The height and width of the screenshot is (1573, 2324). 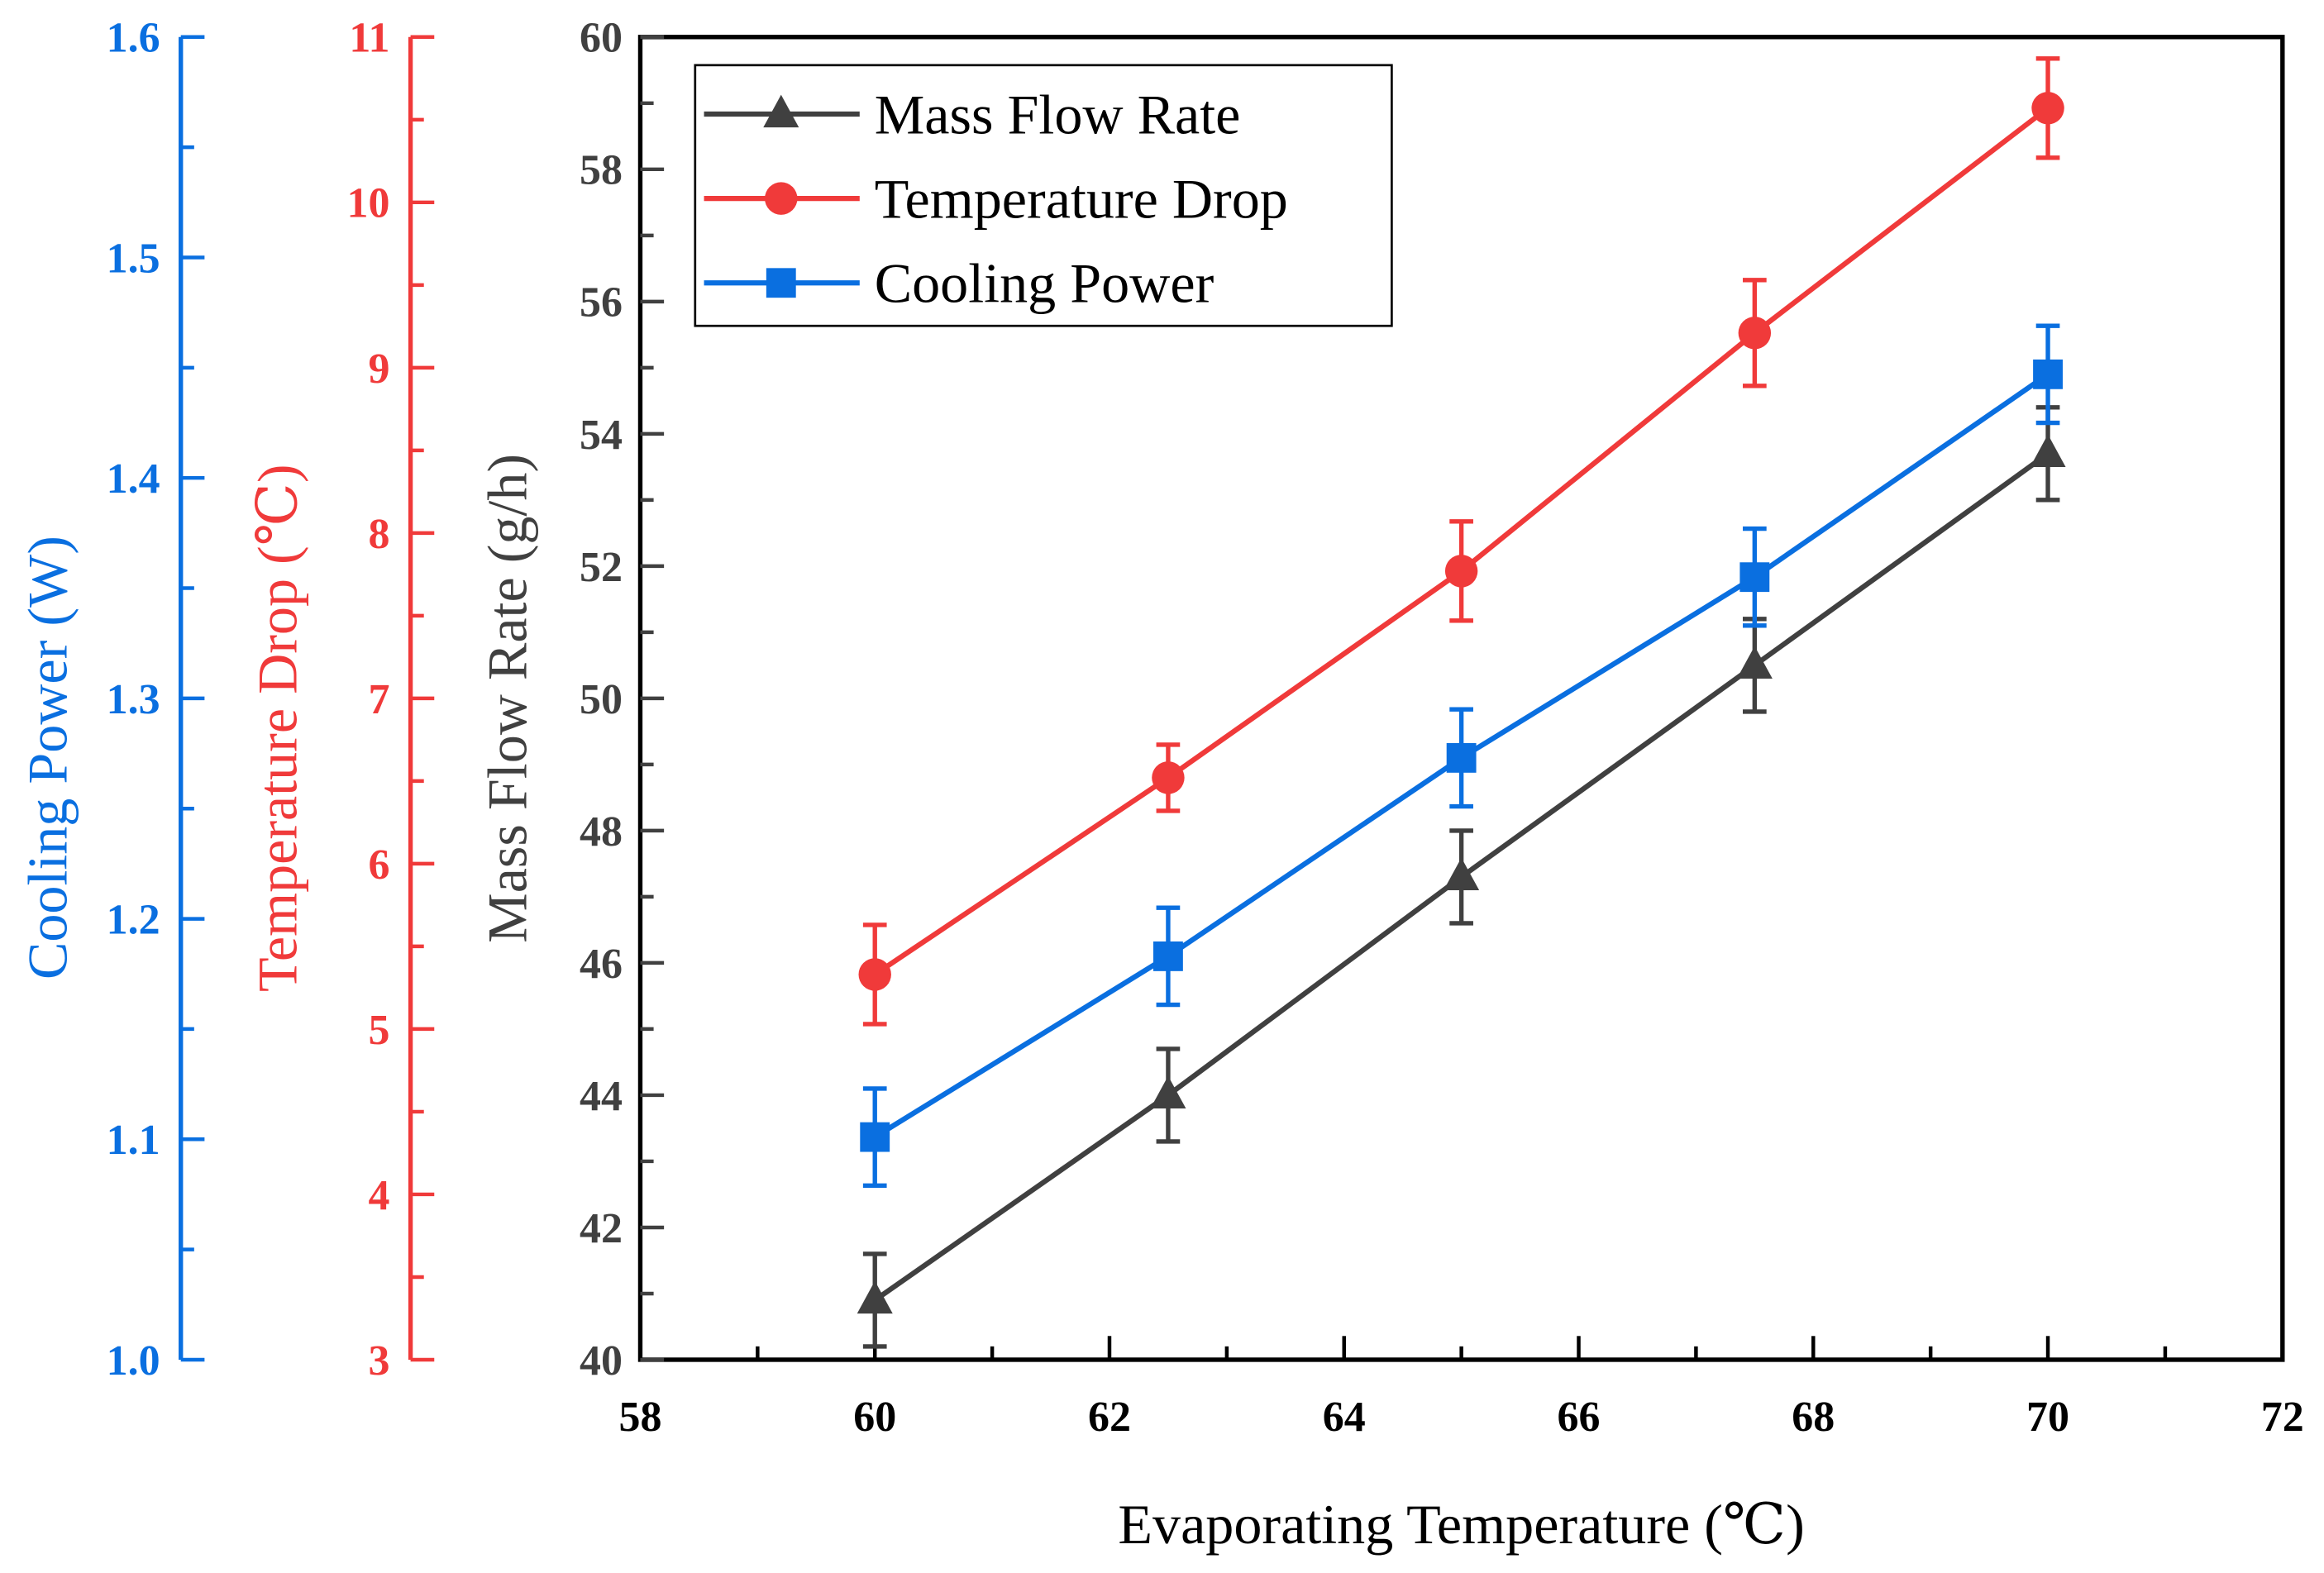 What do you see at coordinates (601, 832) in the screenshot?
I see `mass-tick-label: 48` at bounding box center [601, 832].